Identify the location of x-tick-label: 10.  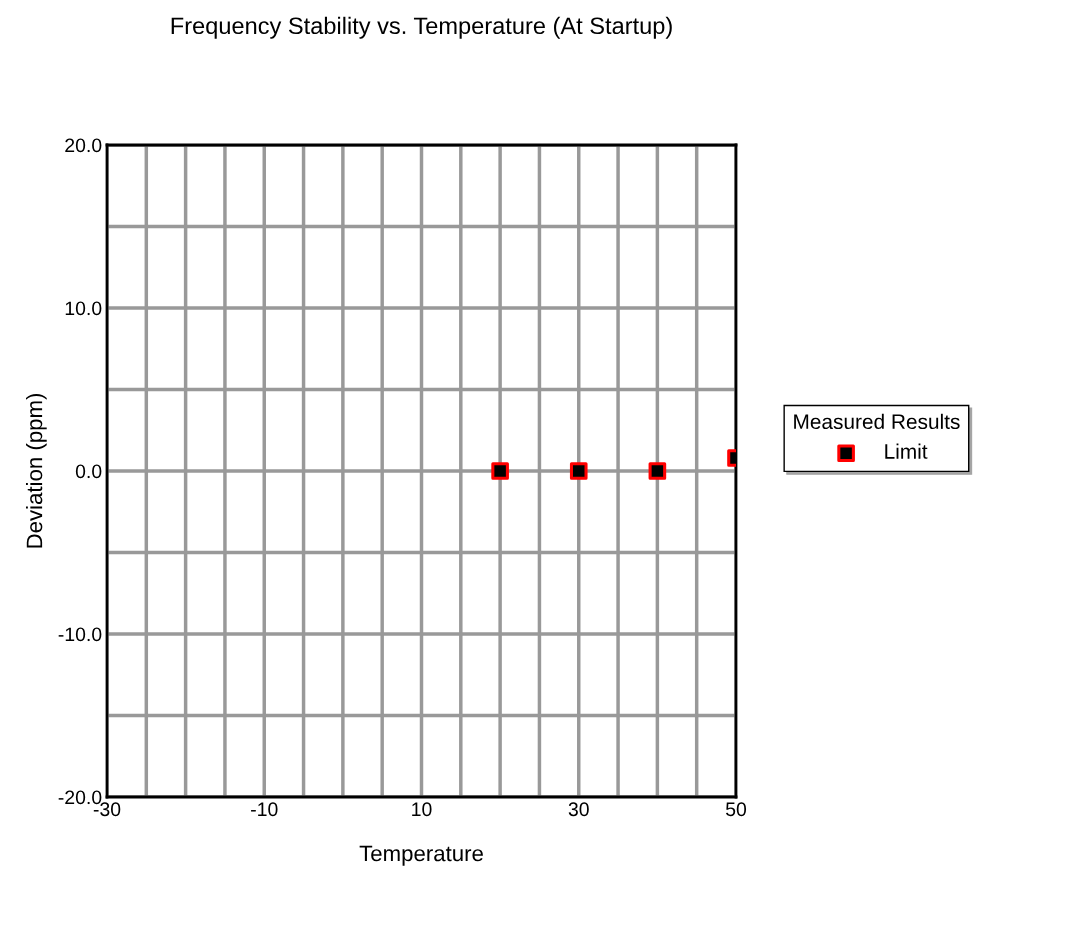
(422, 809).